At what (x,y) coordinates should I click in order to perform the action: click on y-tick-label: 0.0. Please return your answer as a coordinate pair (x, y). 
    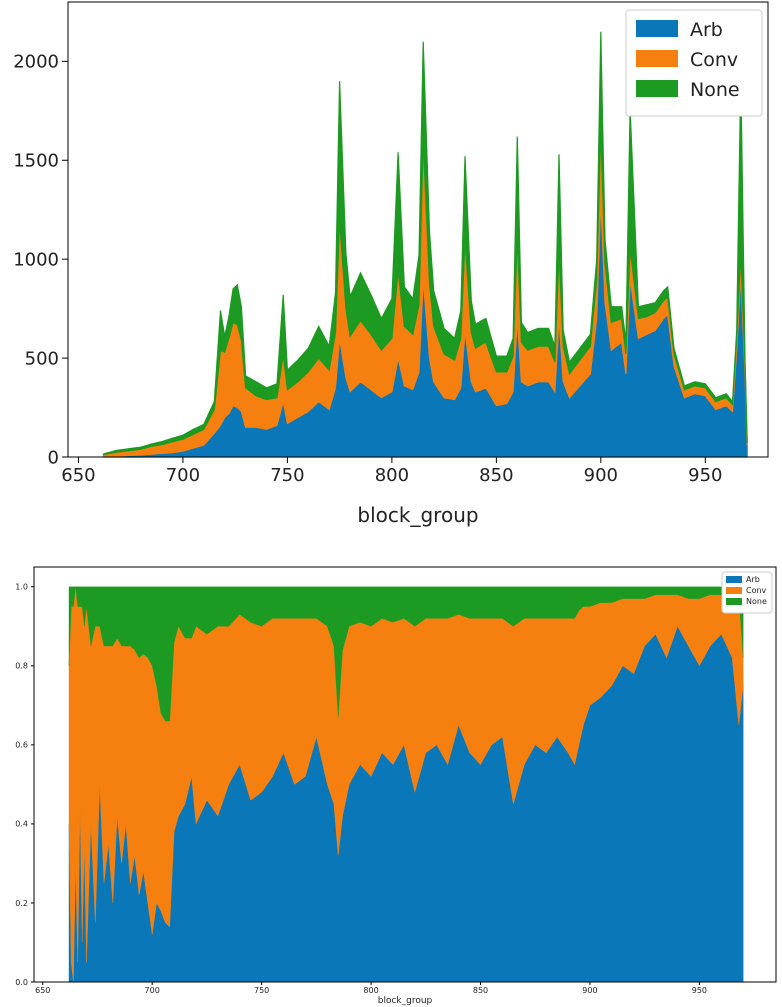
    Looking at the image, I should click on (21, 982).